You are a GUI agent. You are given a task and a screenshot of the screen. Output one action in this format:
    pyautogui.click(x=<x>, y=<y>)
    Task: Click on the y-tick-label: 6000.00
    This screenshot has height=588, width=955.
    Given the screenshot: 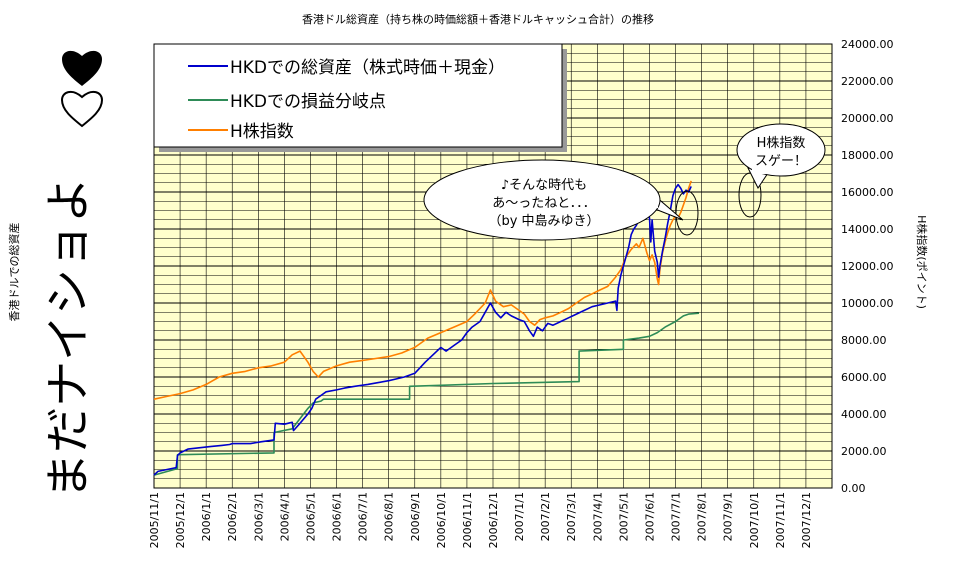 What is the action you would take?
    pyautogui.click(x=864, y=377)
    